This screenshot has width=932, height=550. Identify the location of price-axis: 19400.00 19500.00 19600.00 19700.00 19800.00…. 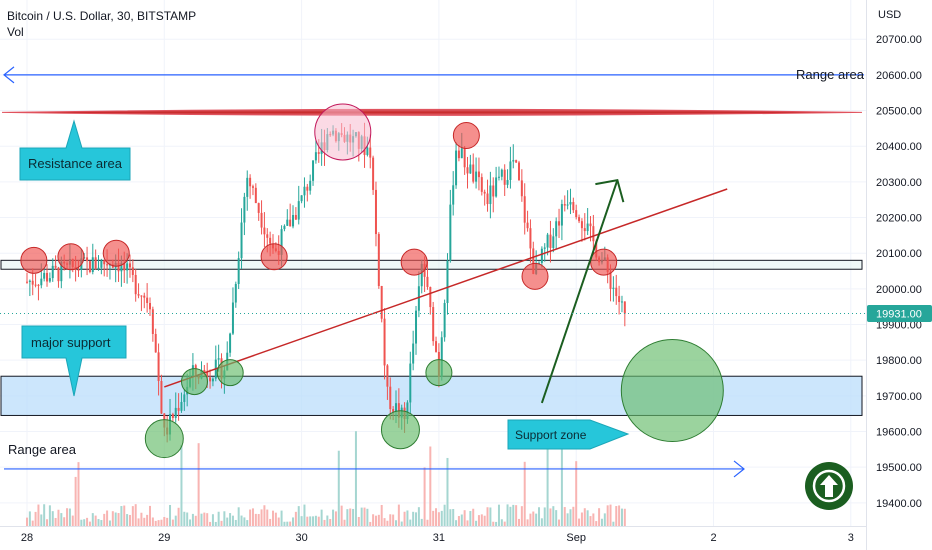
(899, 272).